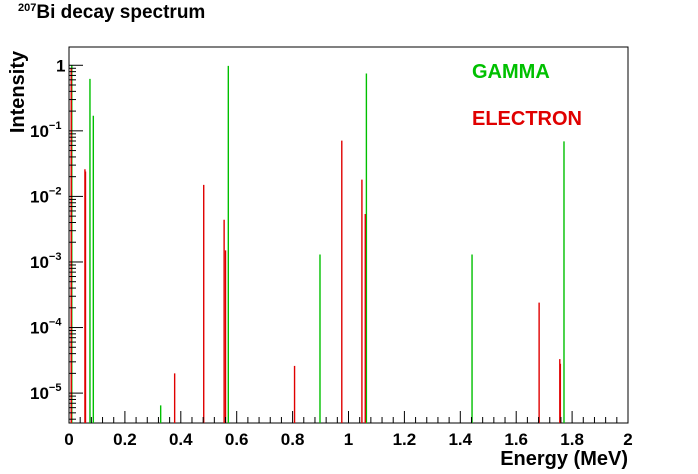 The width and height of the screenshot is (698, 474). Describe the element at coordinates (572, 439) in the screenshot. I see `x-tick-label: 1.8` at that location.